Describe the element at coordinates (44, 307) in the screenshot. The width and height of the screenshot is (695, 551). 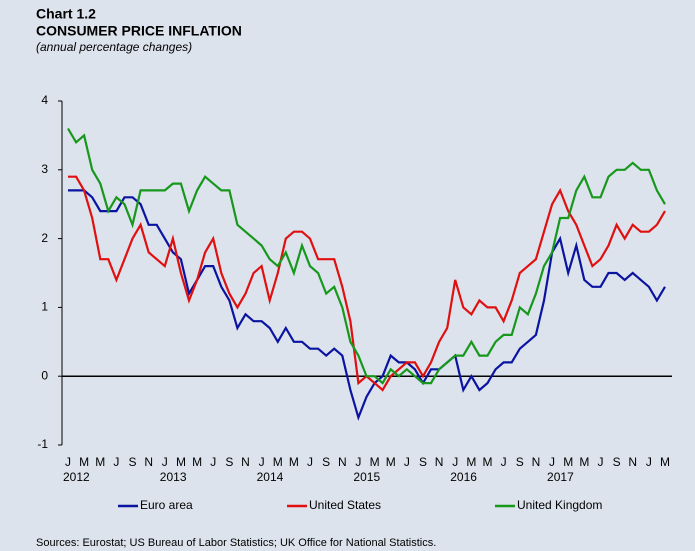
I see `y-tick-label: 1` at that location.